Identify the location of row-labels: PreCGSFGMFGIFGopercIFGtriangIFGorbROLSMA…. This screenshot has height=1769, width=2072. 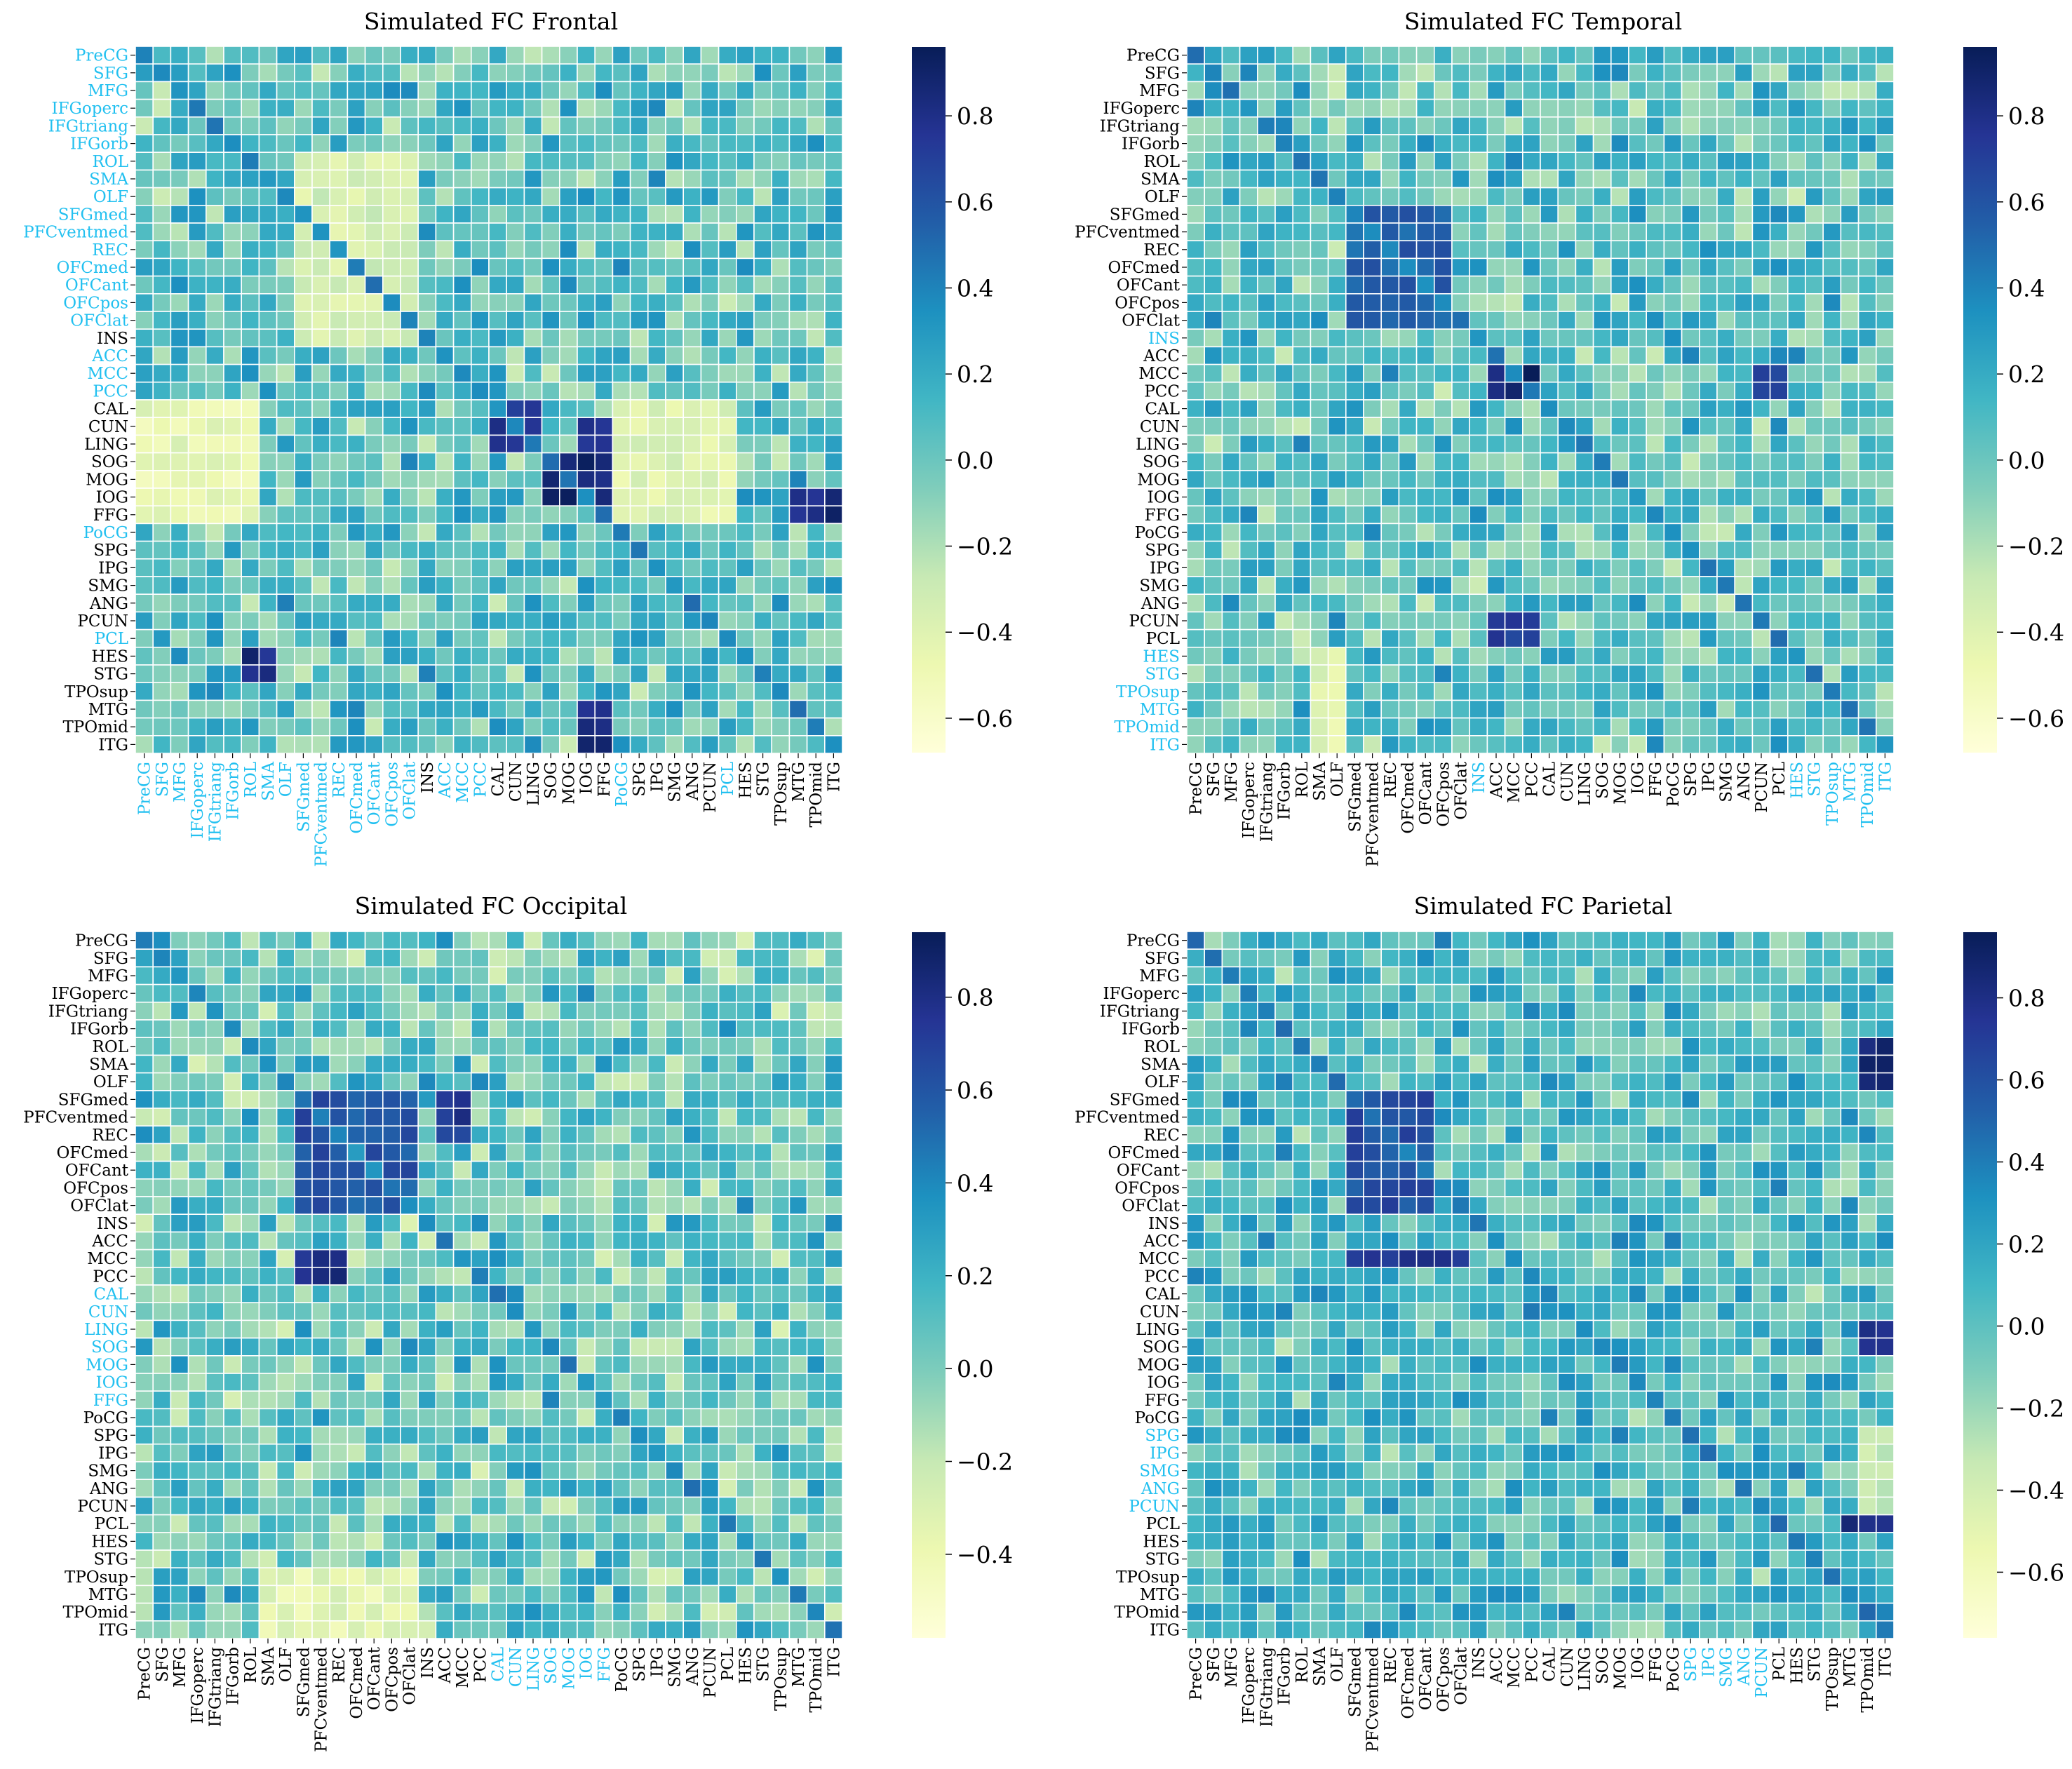
(1131, 400).